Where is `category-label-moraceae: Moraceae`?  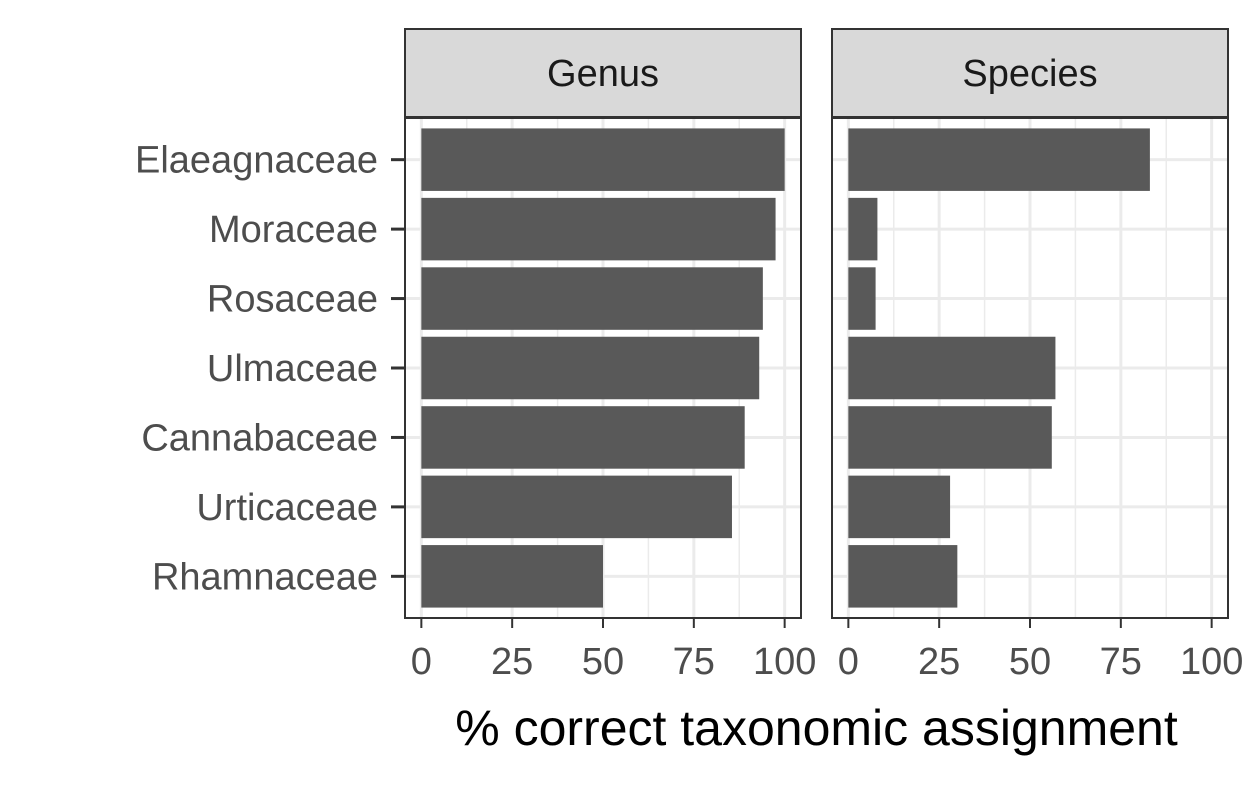
category-label-moraceae: Moraceae is located at coordinates (293, 230).